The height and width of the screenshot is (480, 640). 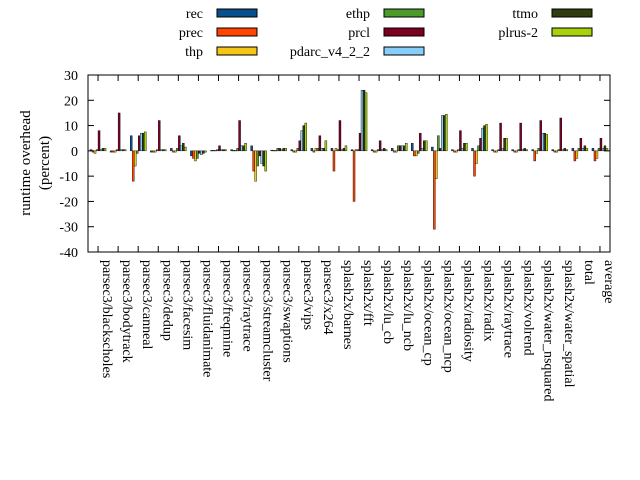 I want to click on bar-prec-parsec3-canneal, so click(x=133, y=166).